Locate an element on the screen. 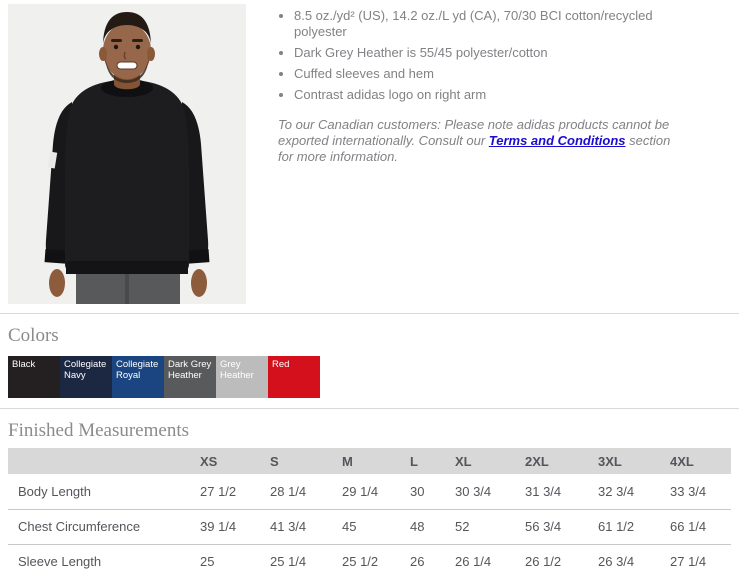 The width and height of the screenshot is (739, 579). measurement-row-label: Chest Circumference is located at coordinates (79, 526).